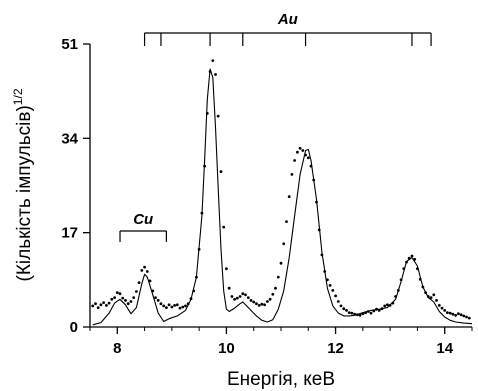 The image size is (478, 391). I want to click on annotation-au: Au, so click(287, 28).